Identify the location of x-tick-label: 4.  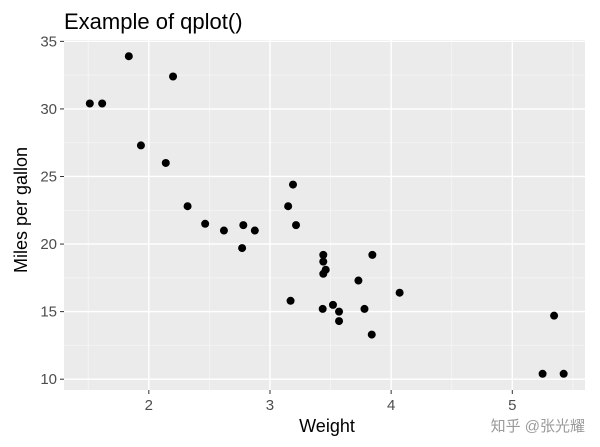
(391, 405).